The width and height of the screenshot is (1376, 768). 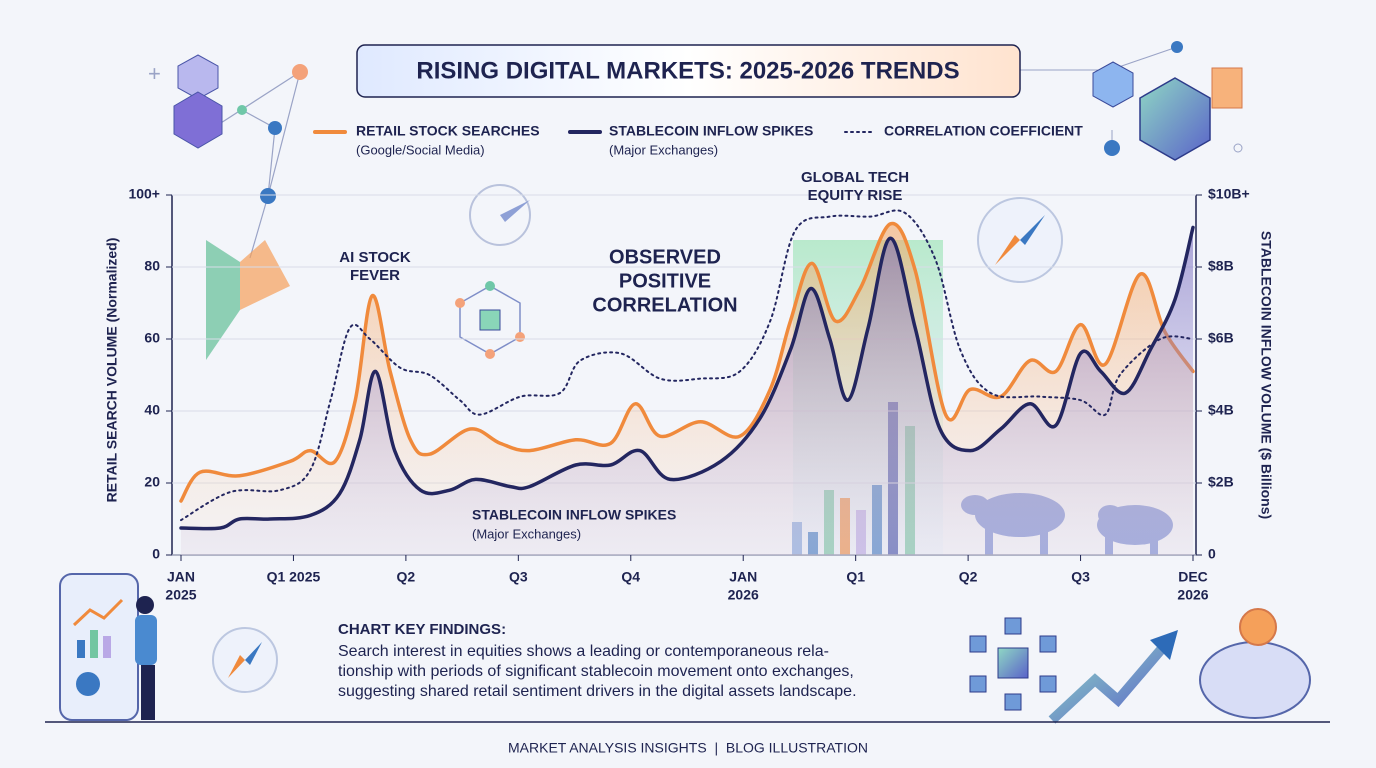 What do you see at coordinates (152, 410) in the screenshot?
I see `y-tick-label: 40` at bounding box center [152, 410].